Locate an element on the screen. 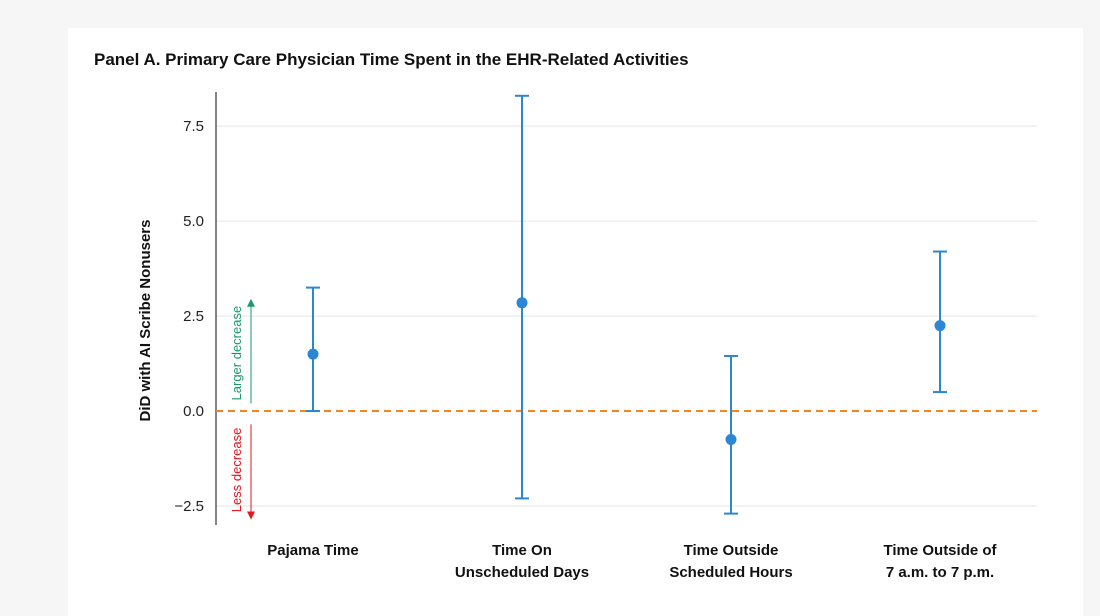  less-decrease-label: Less decrease is located at coordinates (236, 470).